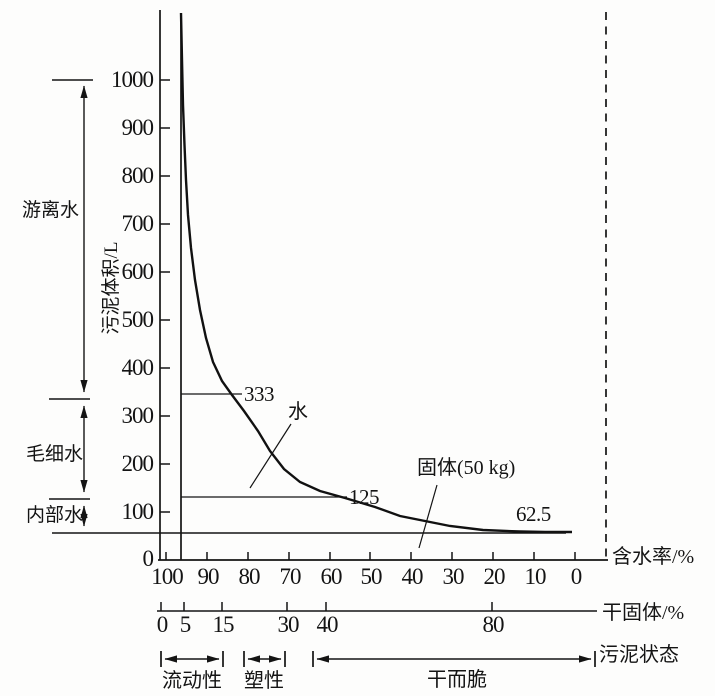  What do you see at coordinates (223, 624) in the screenshot?
I see `ds-tick-15: 15` at bounding box center [223, 624].